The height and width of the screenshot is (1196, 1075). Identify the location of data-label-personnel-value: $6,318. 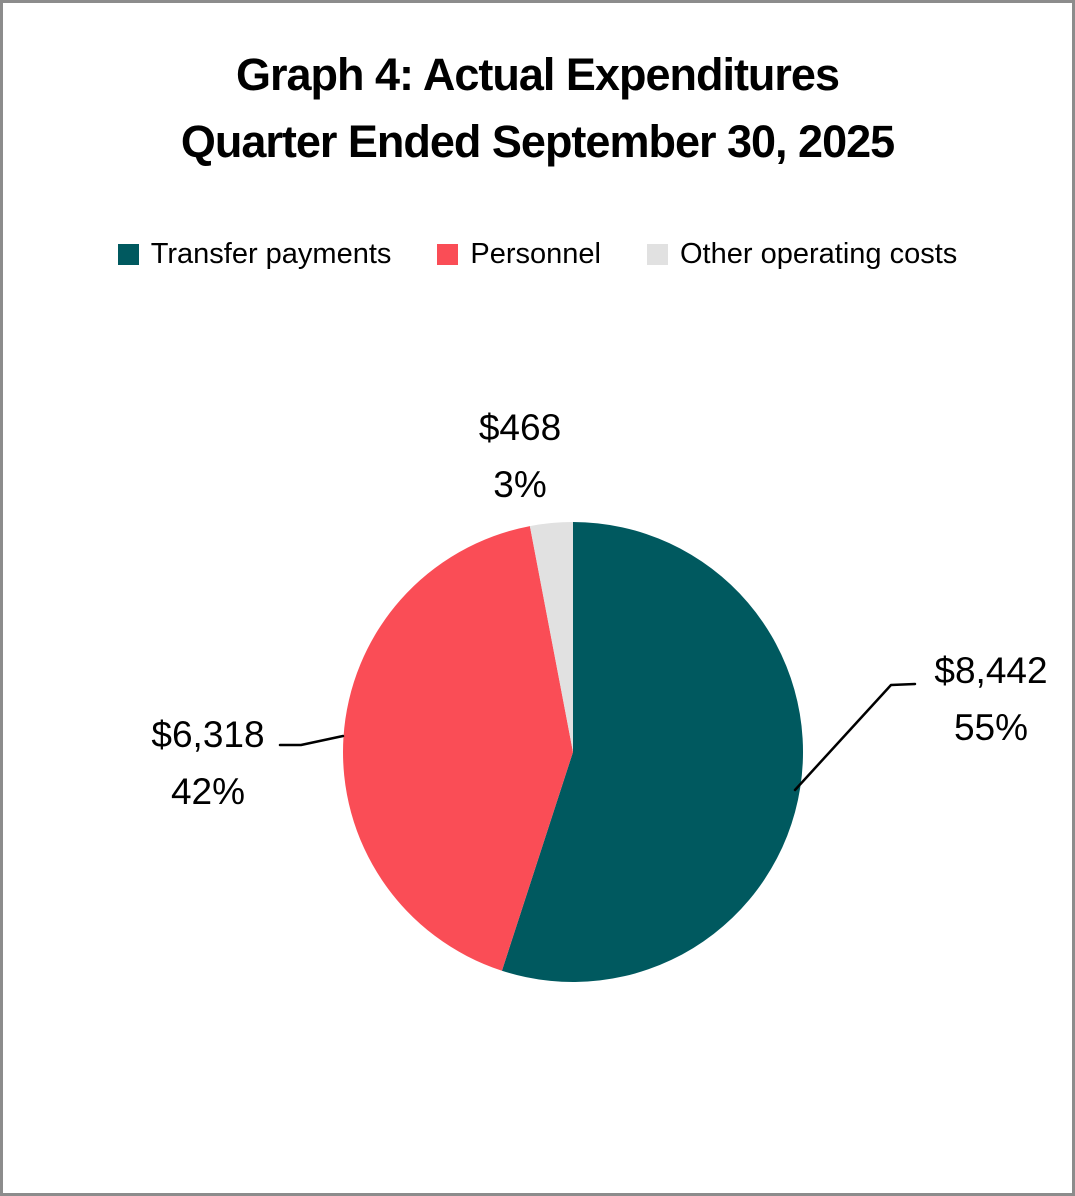
(208, 734).